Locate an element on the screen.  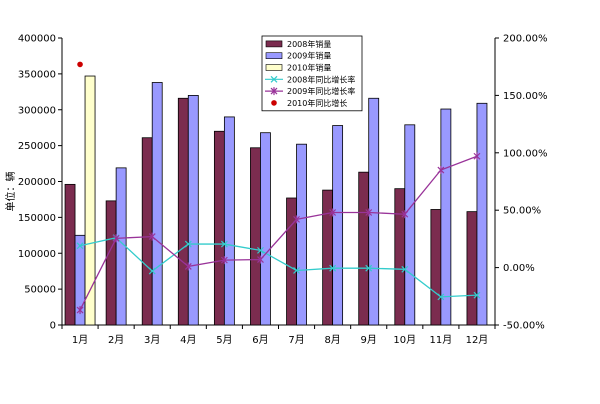
legend-box is located at coordinates (312, 73).